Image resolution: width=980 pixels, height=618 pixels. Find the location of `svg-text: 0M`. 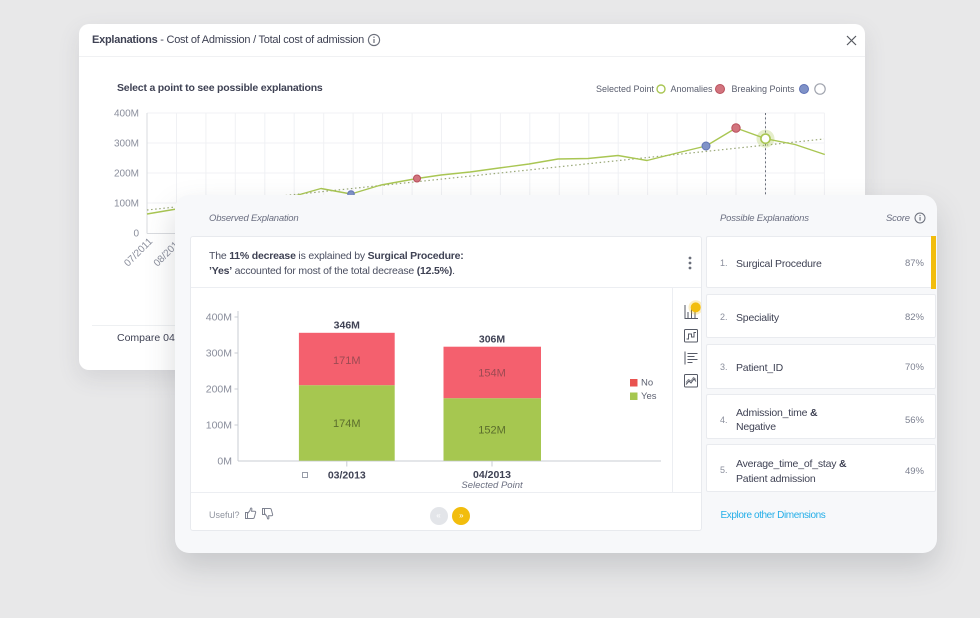

svg-text: 0M is located at coordinates (224, 462).